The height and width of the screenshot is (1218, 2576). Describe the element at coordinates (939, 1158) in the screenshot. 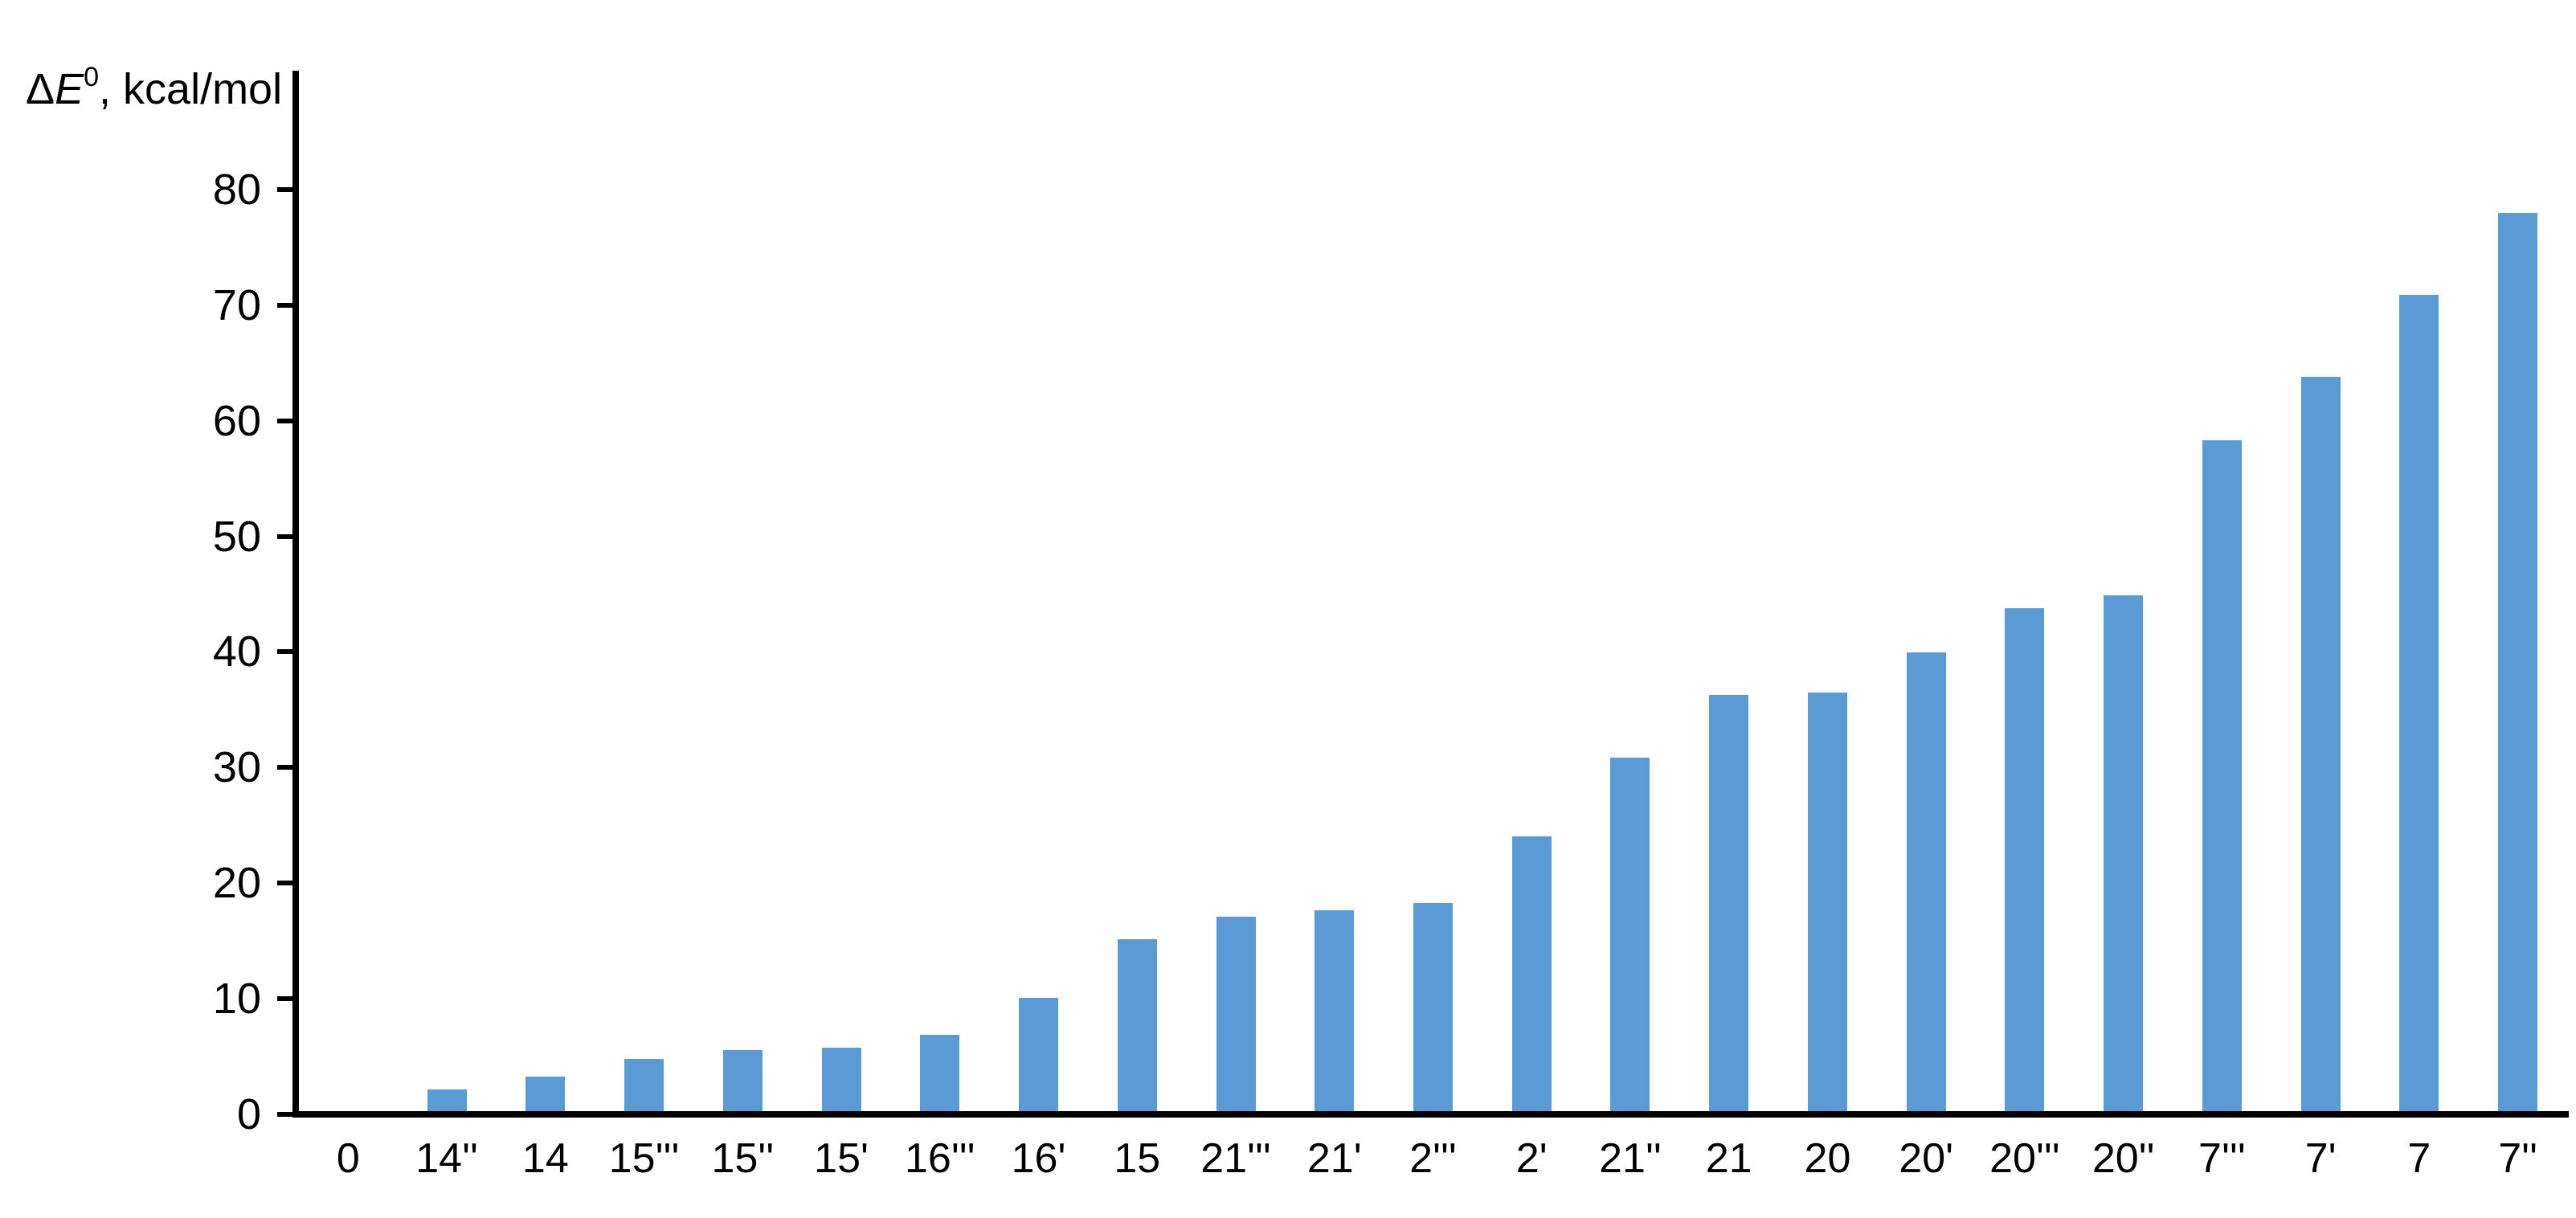

I see `x-tick-label: 16'''` at that location.